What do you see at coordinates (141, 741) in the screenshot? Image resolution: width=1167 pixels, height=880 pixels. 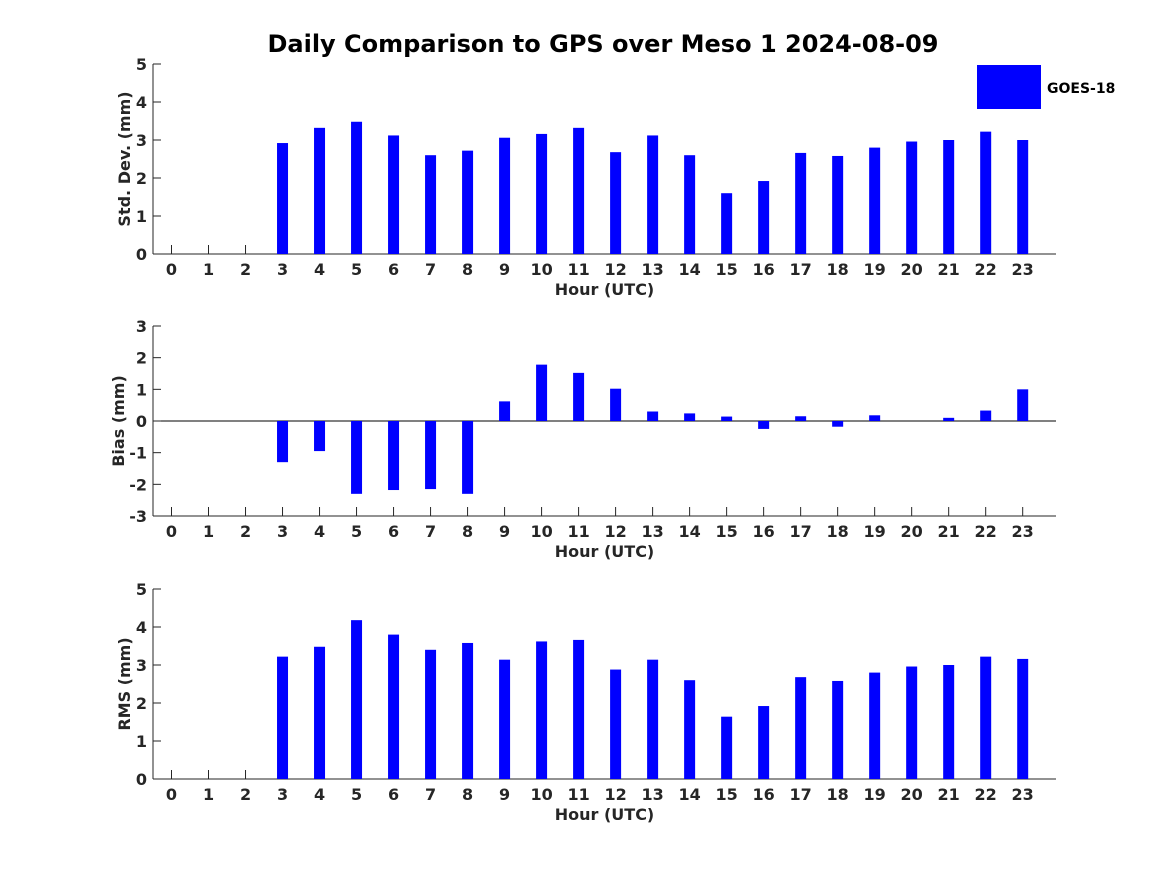 I see `rms-y-tick-label: 1` at bounding box center [141, 741].